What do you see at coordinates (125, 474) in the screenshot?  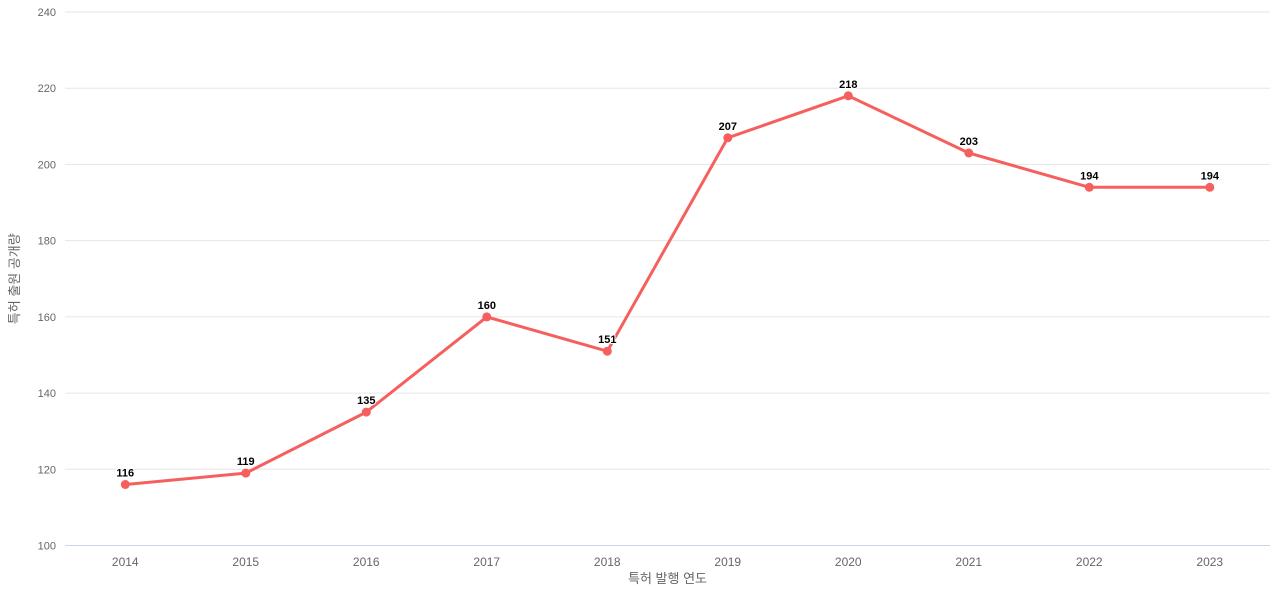 I see `data-point-label: 116` at bounding box center [125, 474].